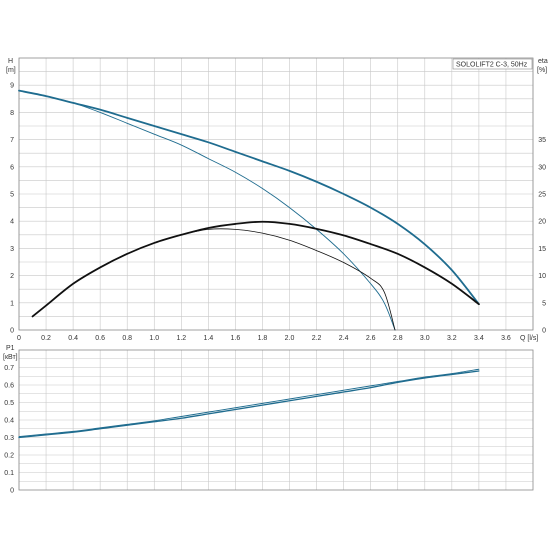  Describe the element at coordinates (542, 195) in the screenshot. I see `eta-tick-label: 25` at that location.